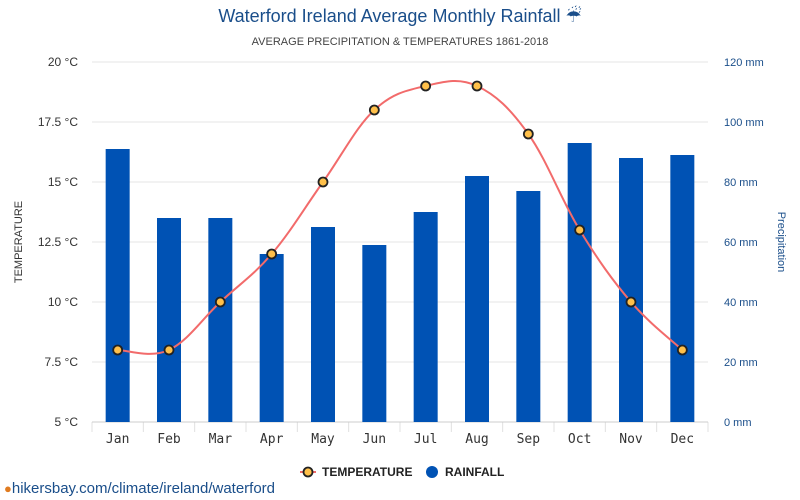  I want to click on x-tick-label: May, so click(323, 439).